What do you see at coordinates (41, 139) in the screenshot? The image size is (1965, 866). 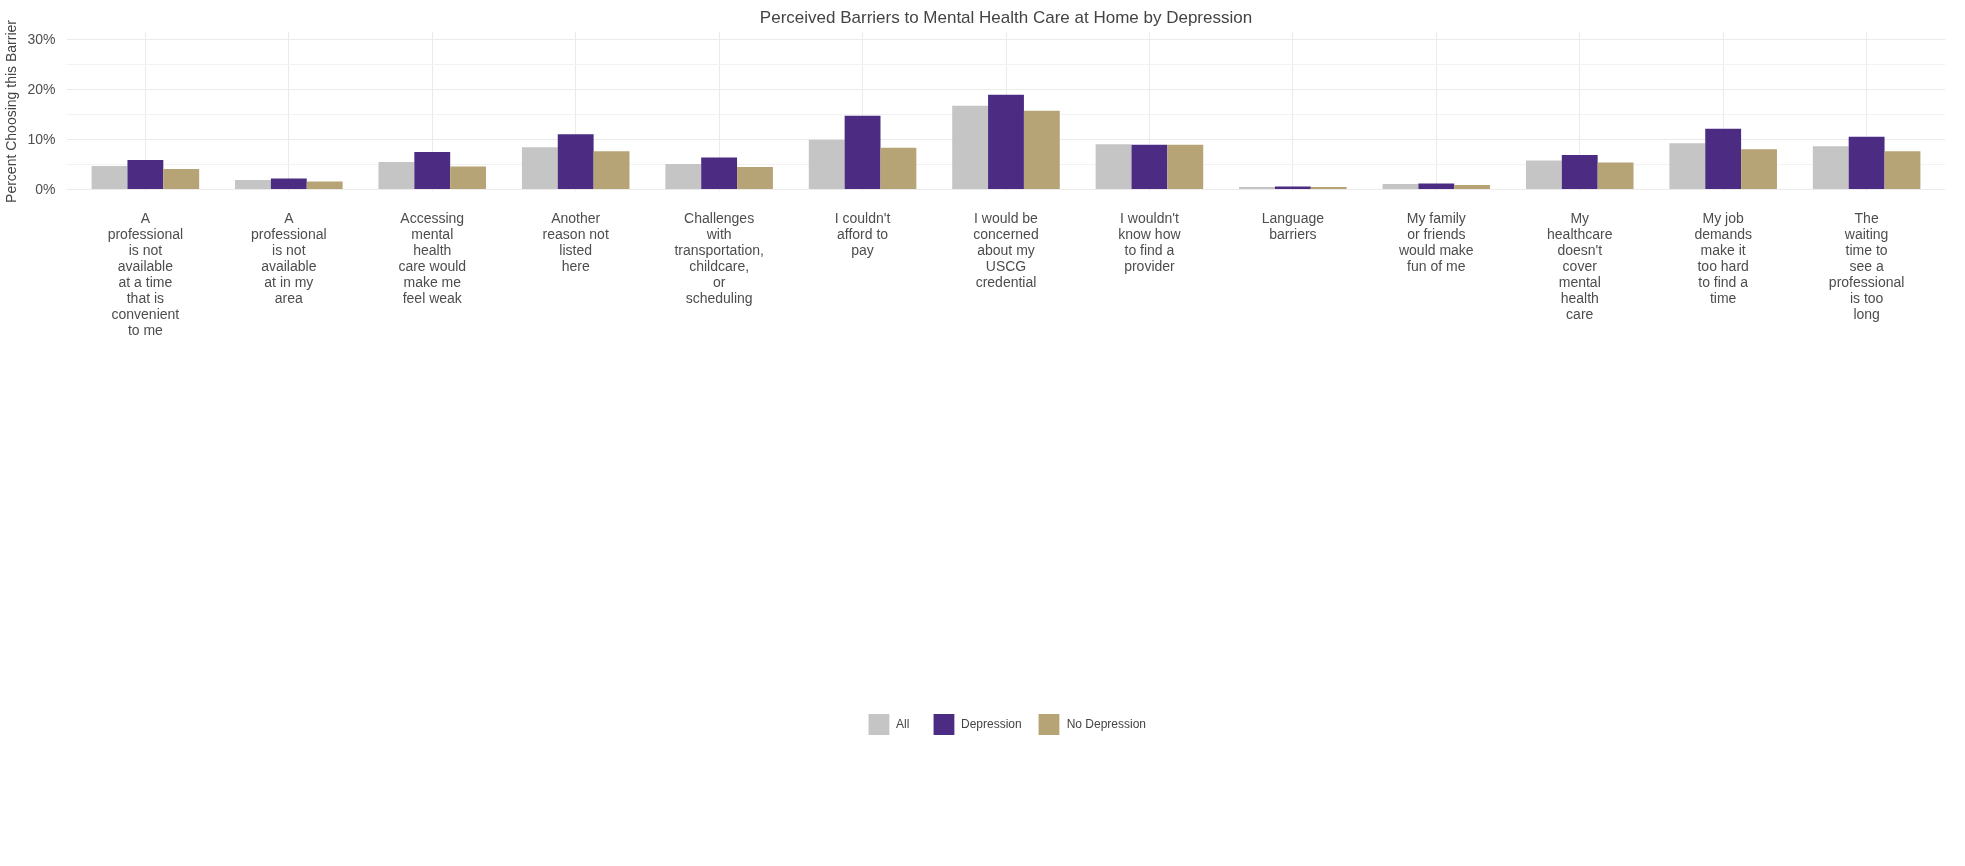 I see `y-tick-label: 10%` at bounding box center [41, 139].